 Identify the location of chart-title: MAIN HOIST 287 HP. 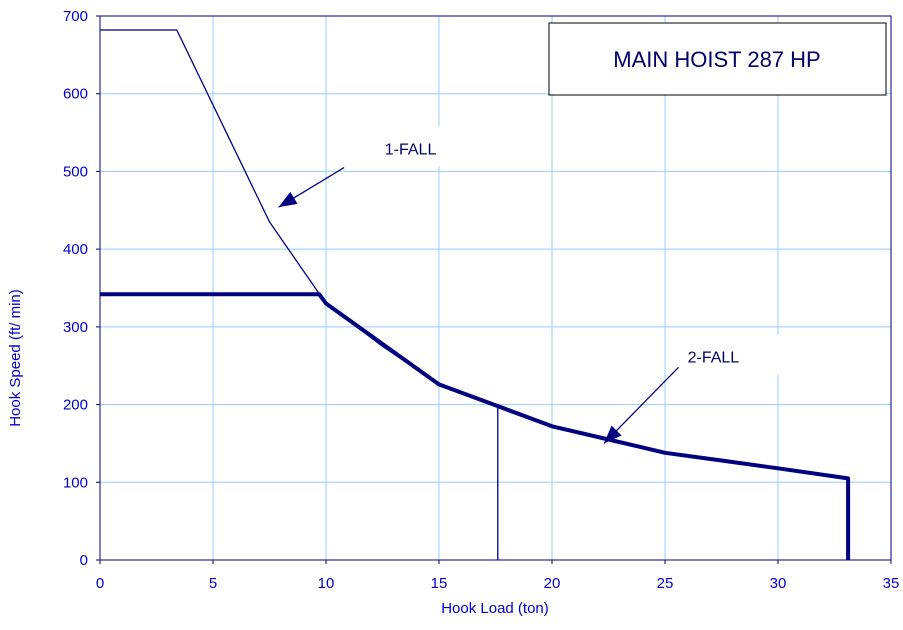
(716, 59).